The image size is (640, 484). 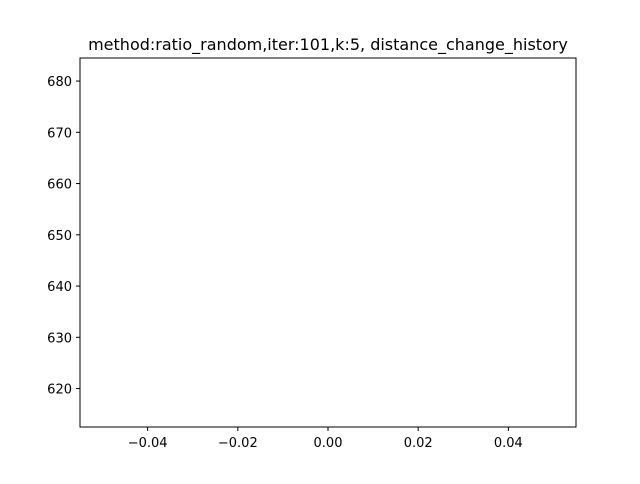 I want to click on y-tick-label: 660, so click(x=59, y=185).